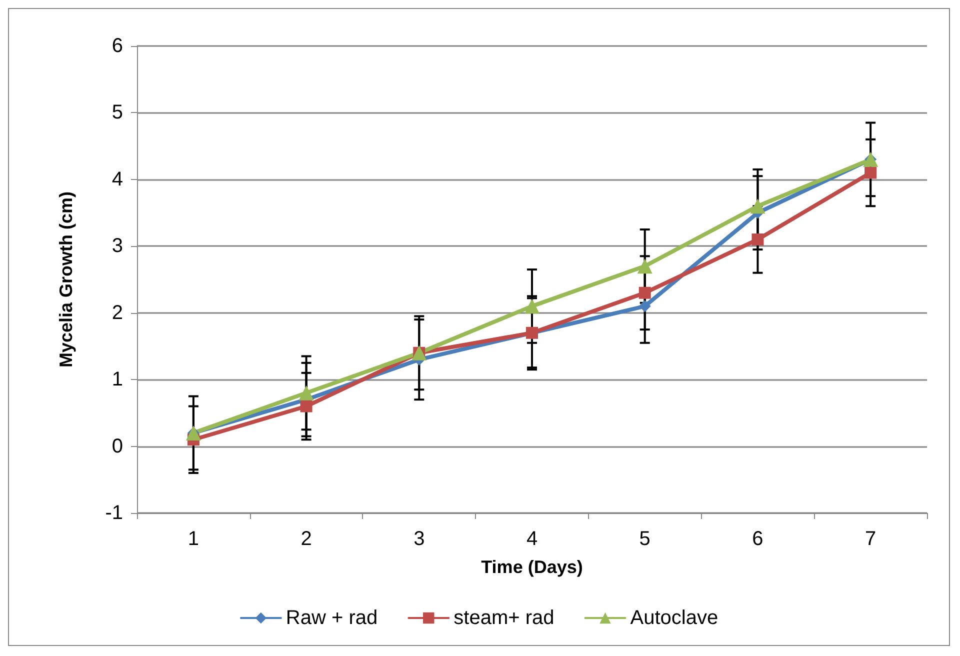 Image resolution: width=960 pixels, height=656 pixels. Describe the element at coordinates (532, 567) in the screenshot. I see `x-axis-title: Time (Days)` at that location.